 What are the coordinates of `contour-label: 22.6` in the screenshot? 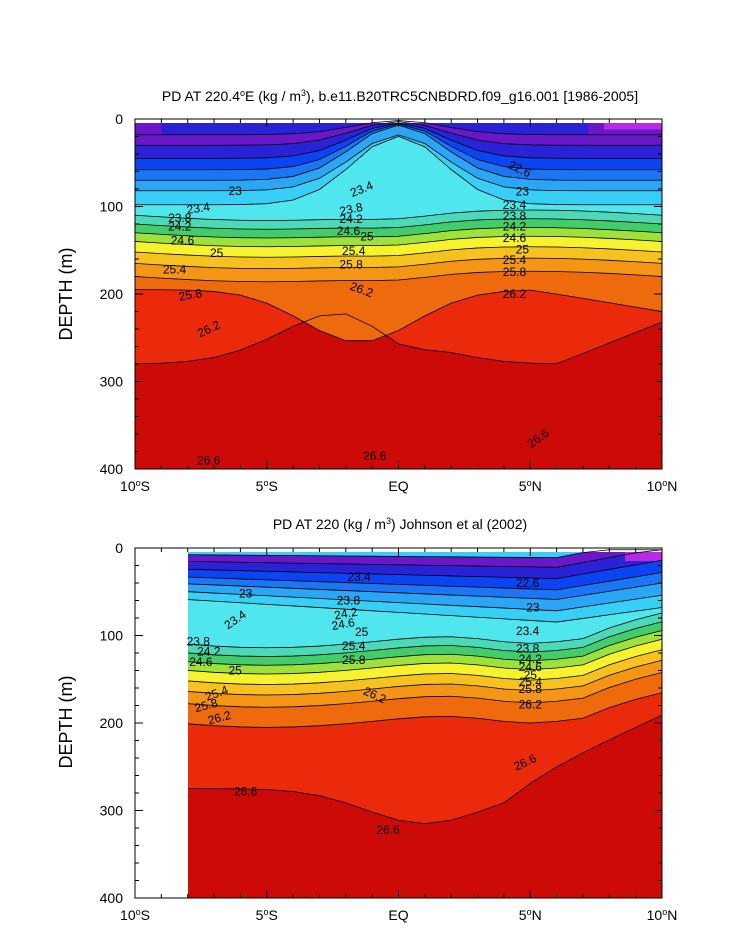 It's located at (528, 583).